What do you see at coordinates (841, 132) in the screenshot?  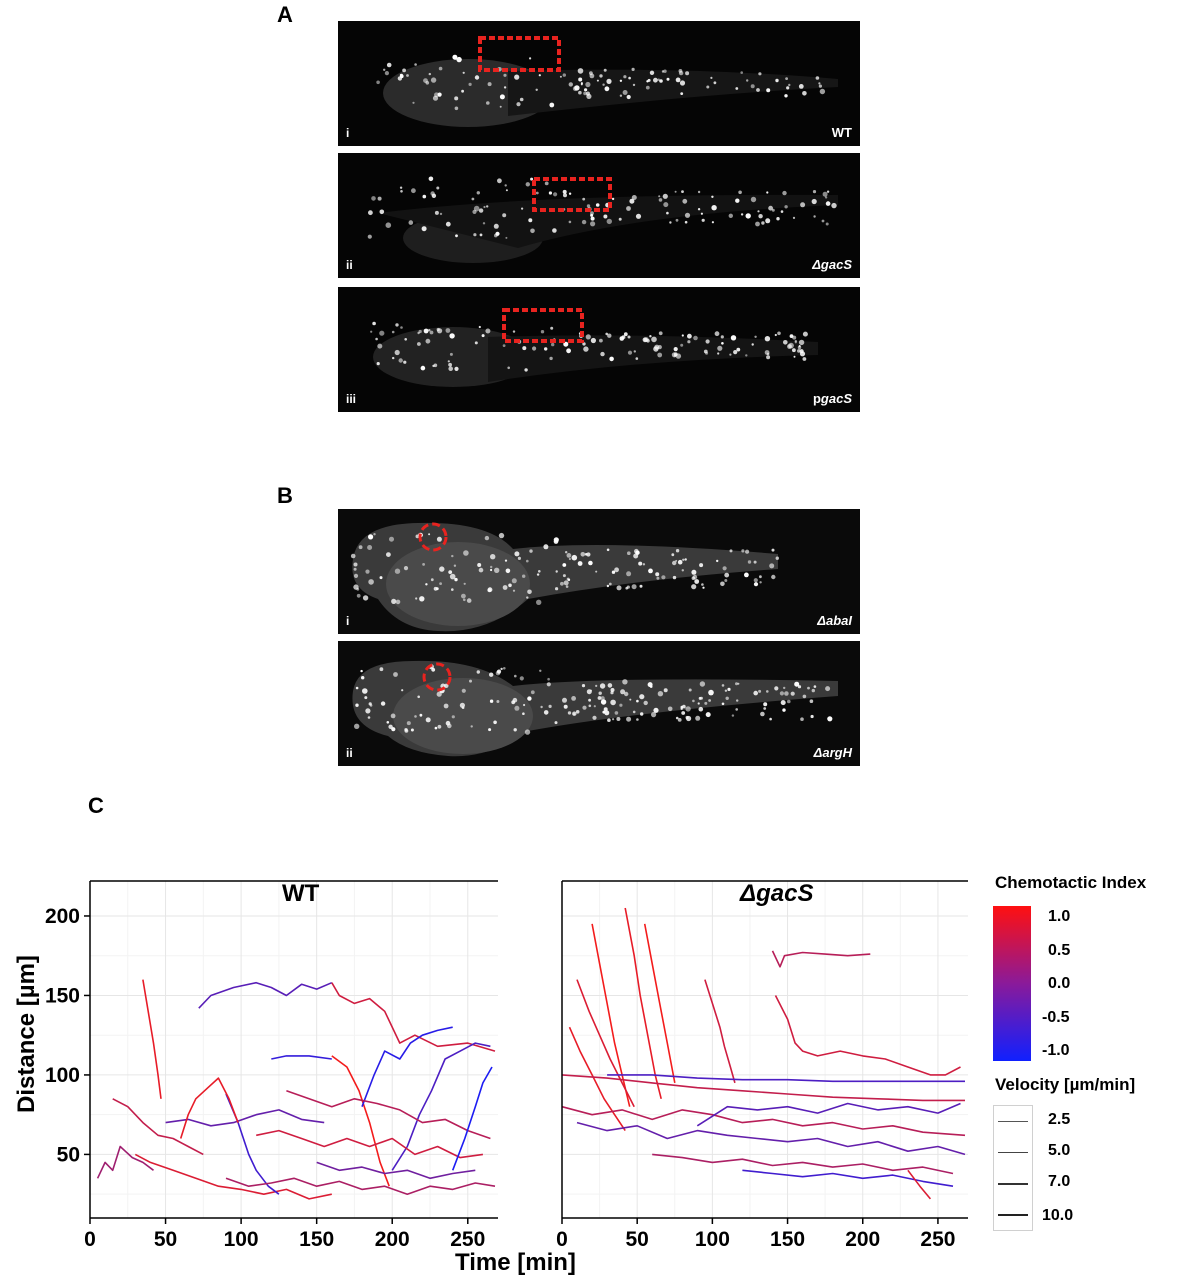 I see `strain-label: WT` at bounding box center [841, 132].